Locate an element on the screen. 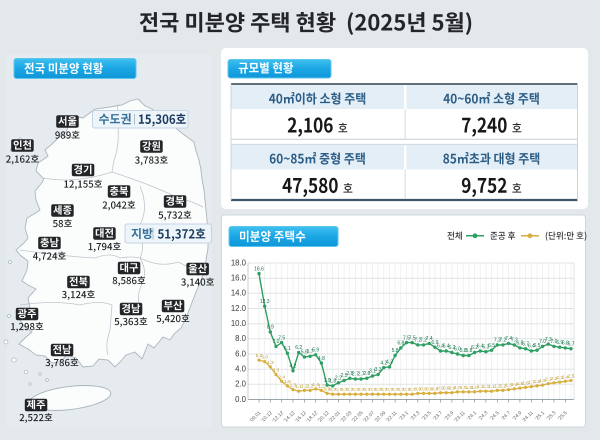 Image resolution: width=600 pixels, height=440 pixels. svg-text: 5.2 is located at coordinates (259, 356).